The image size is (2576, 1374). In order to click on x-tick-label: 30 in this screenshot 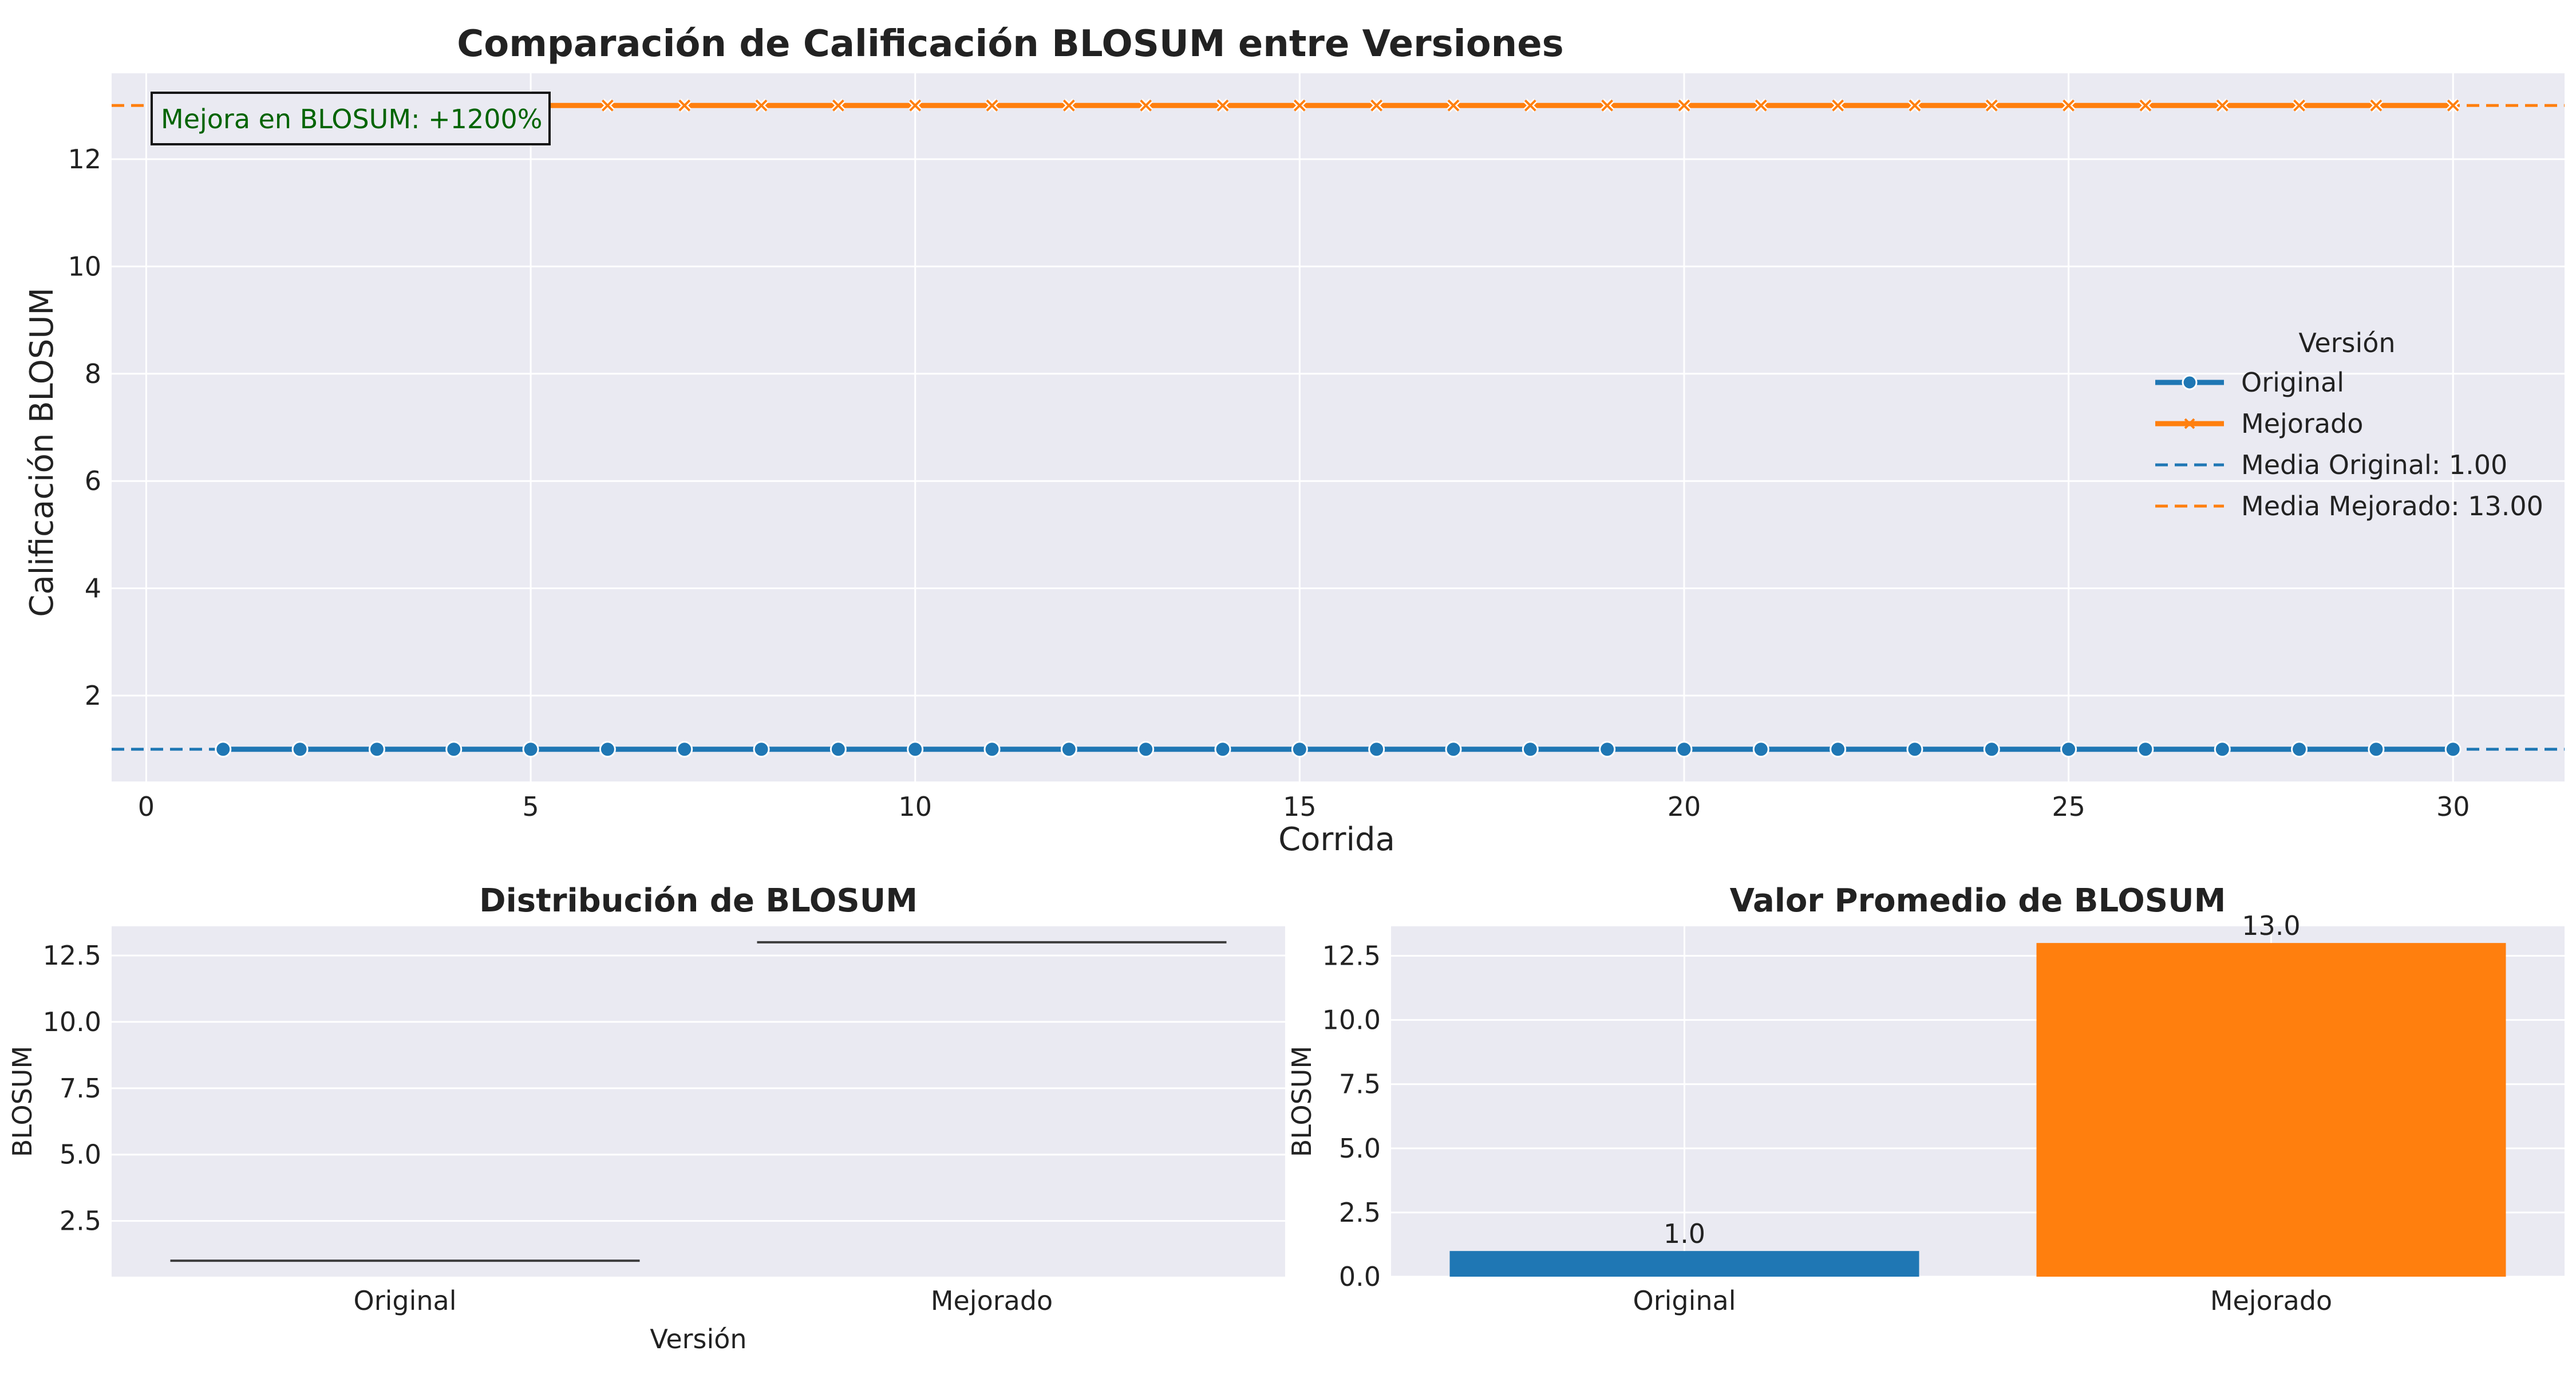, I will do `click(2453, 807)`.